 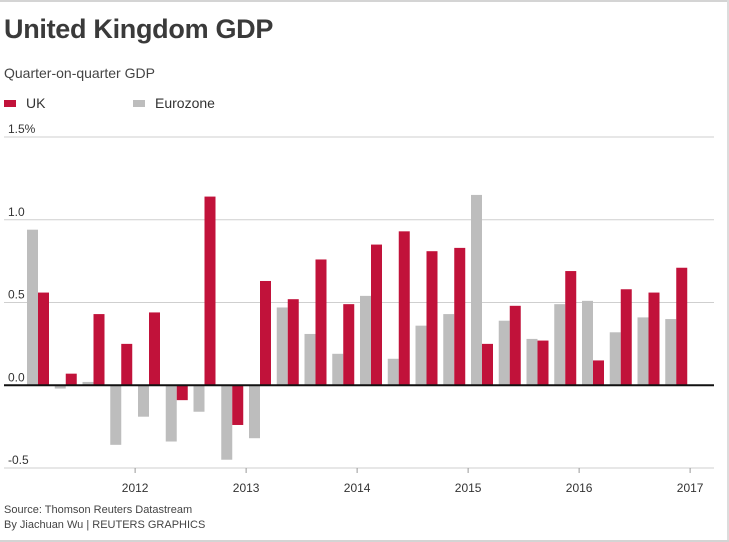 What do you see at coordinates (357, 488) in the screenshot?
I see `x-tick-label: 2014` at bounding box center [357, 488].